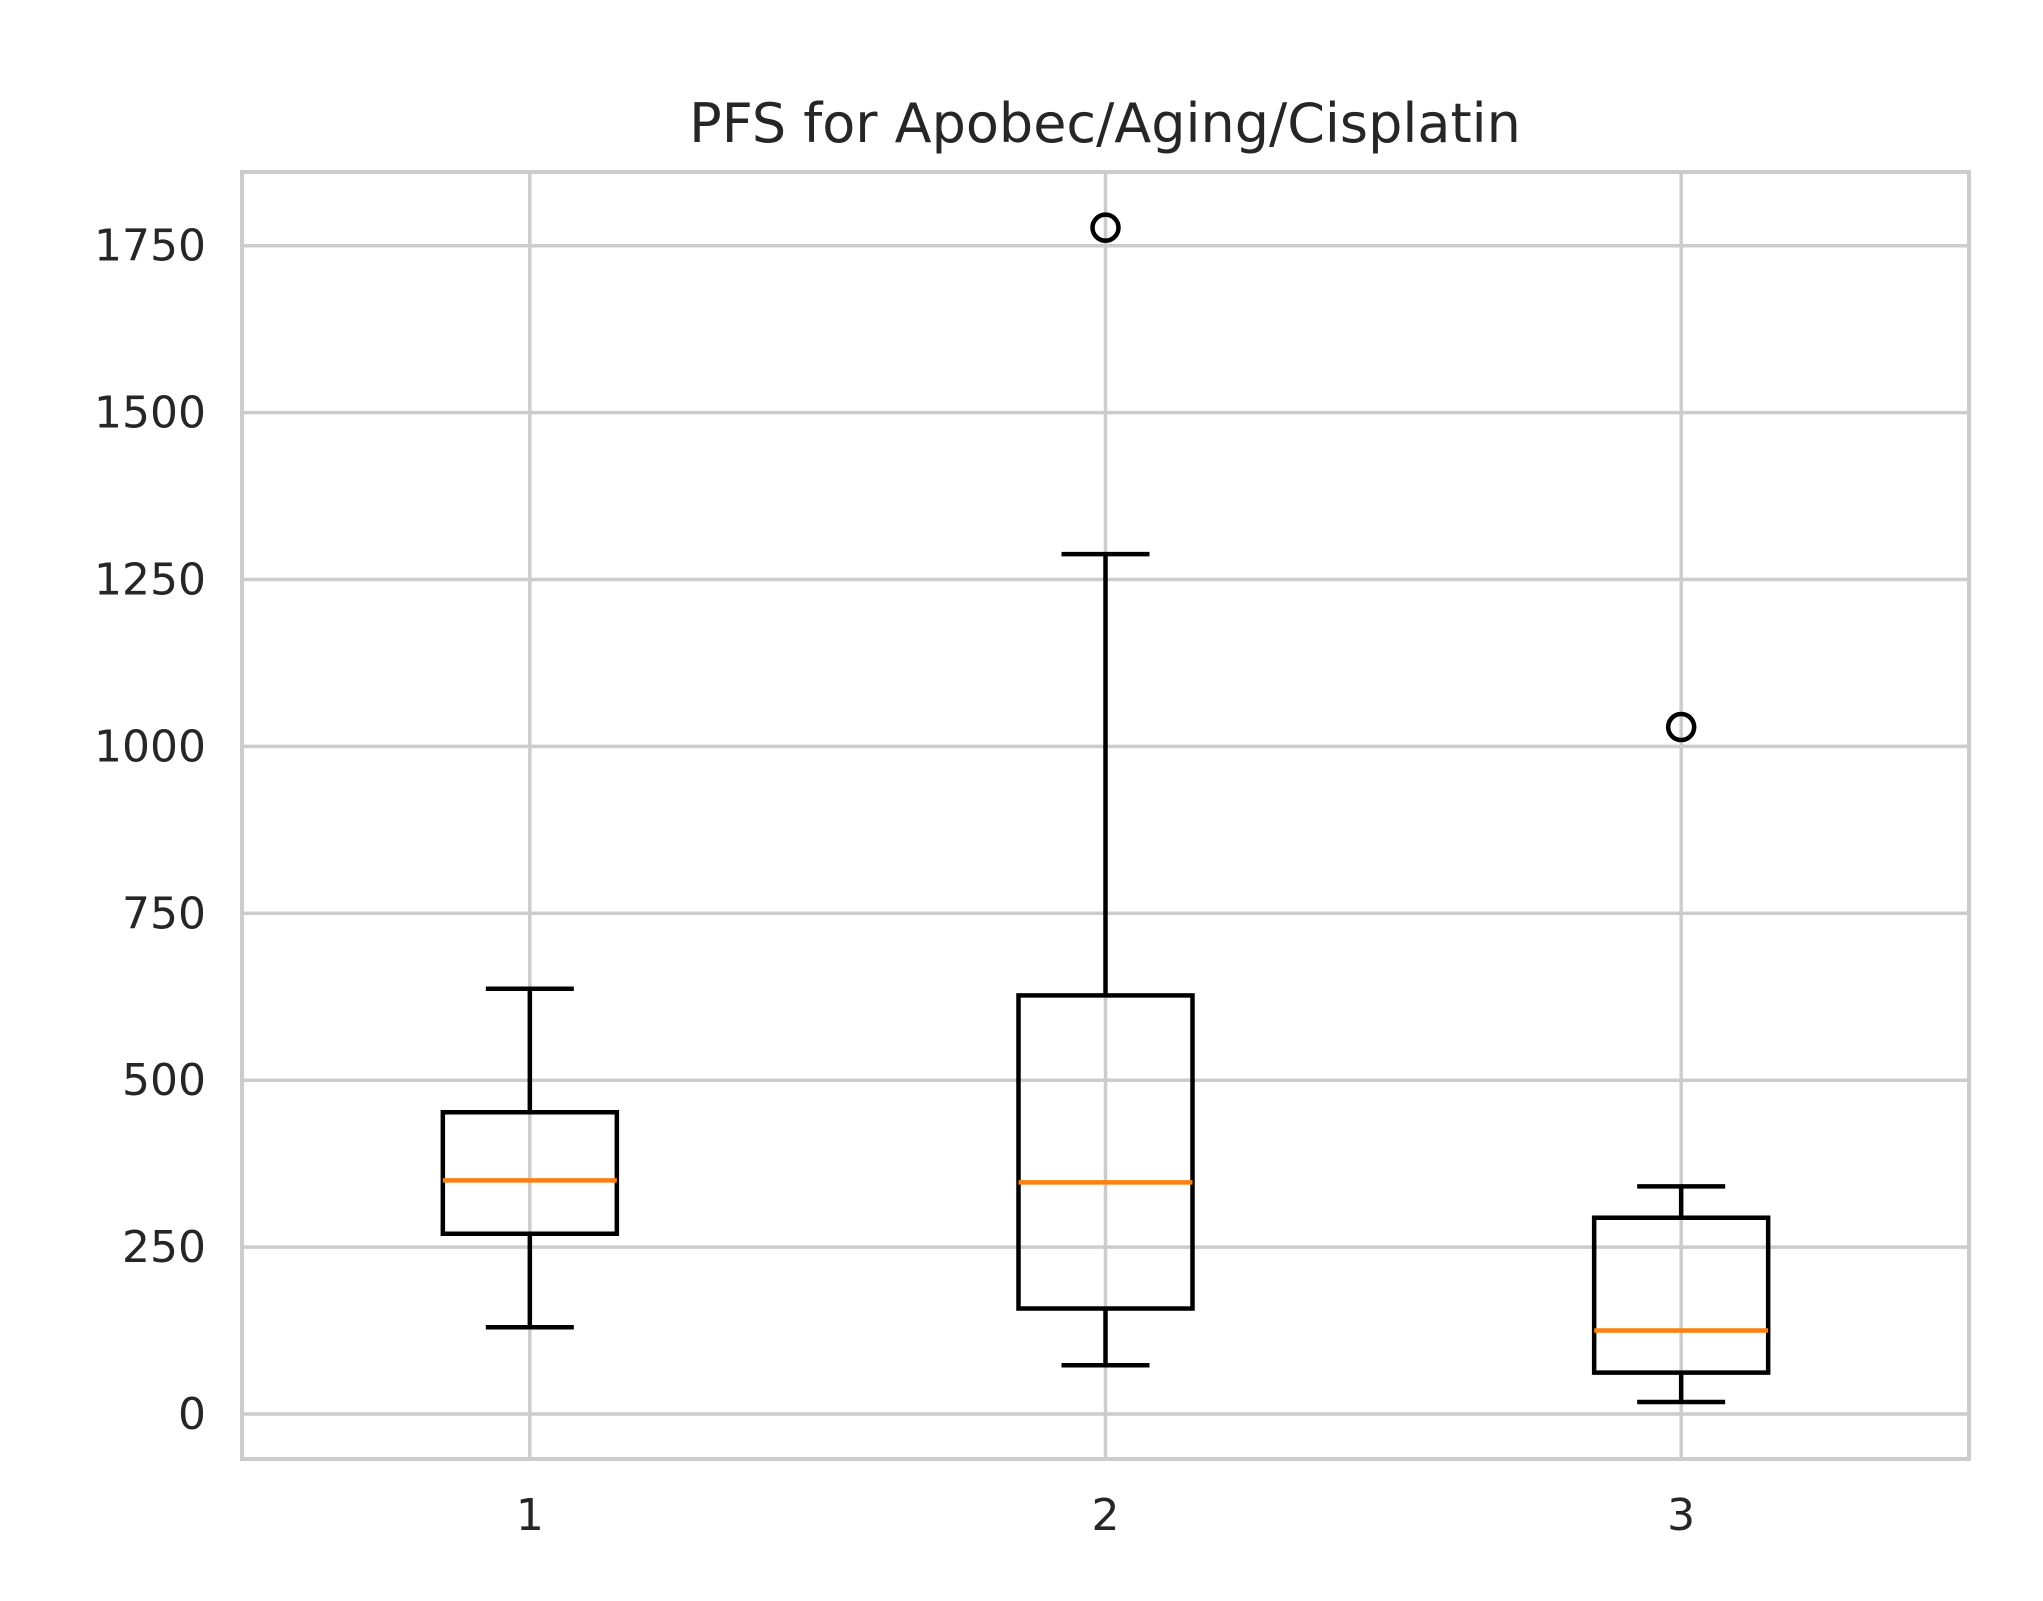 The image size is (2043, 1601). Describe the element at coordinates (192, 1414) in the screenshot. I see `y-tick-label: 0` at that location.